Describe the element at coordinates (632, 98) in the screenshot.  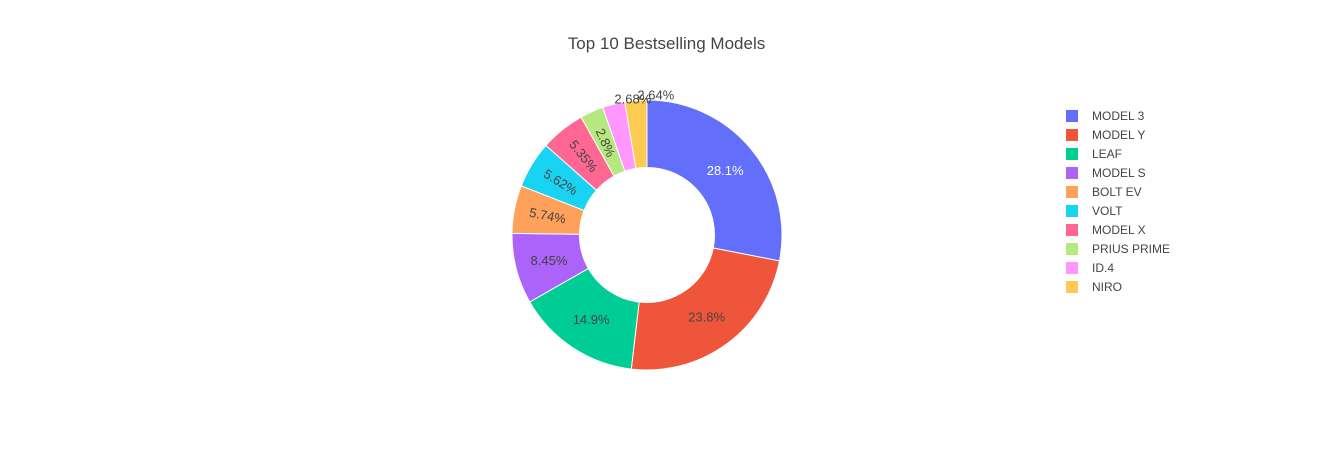
I see `slice-label-id-4: 2.68%` at that location.